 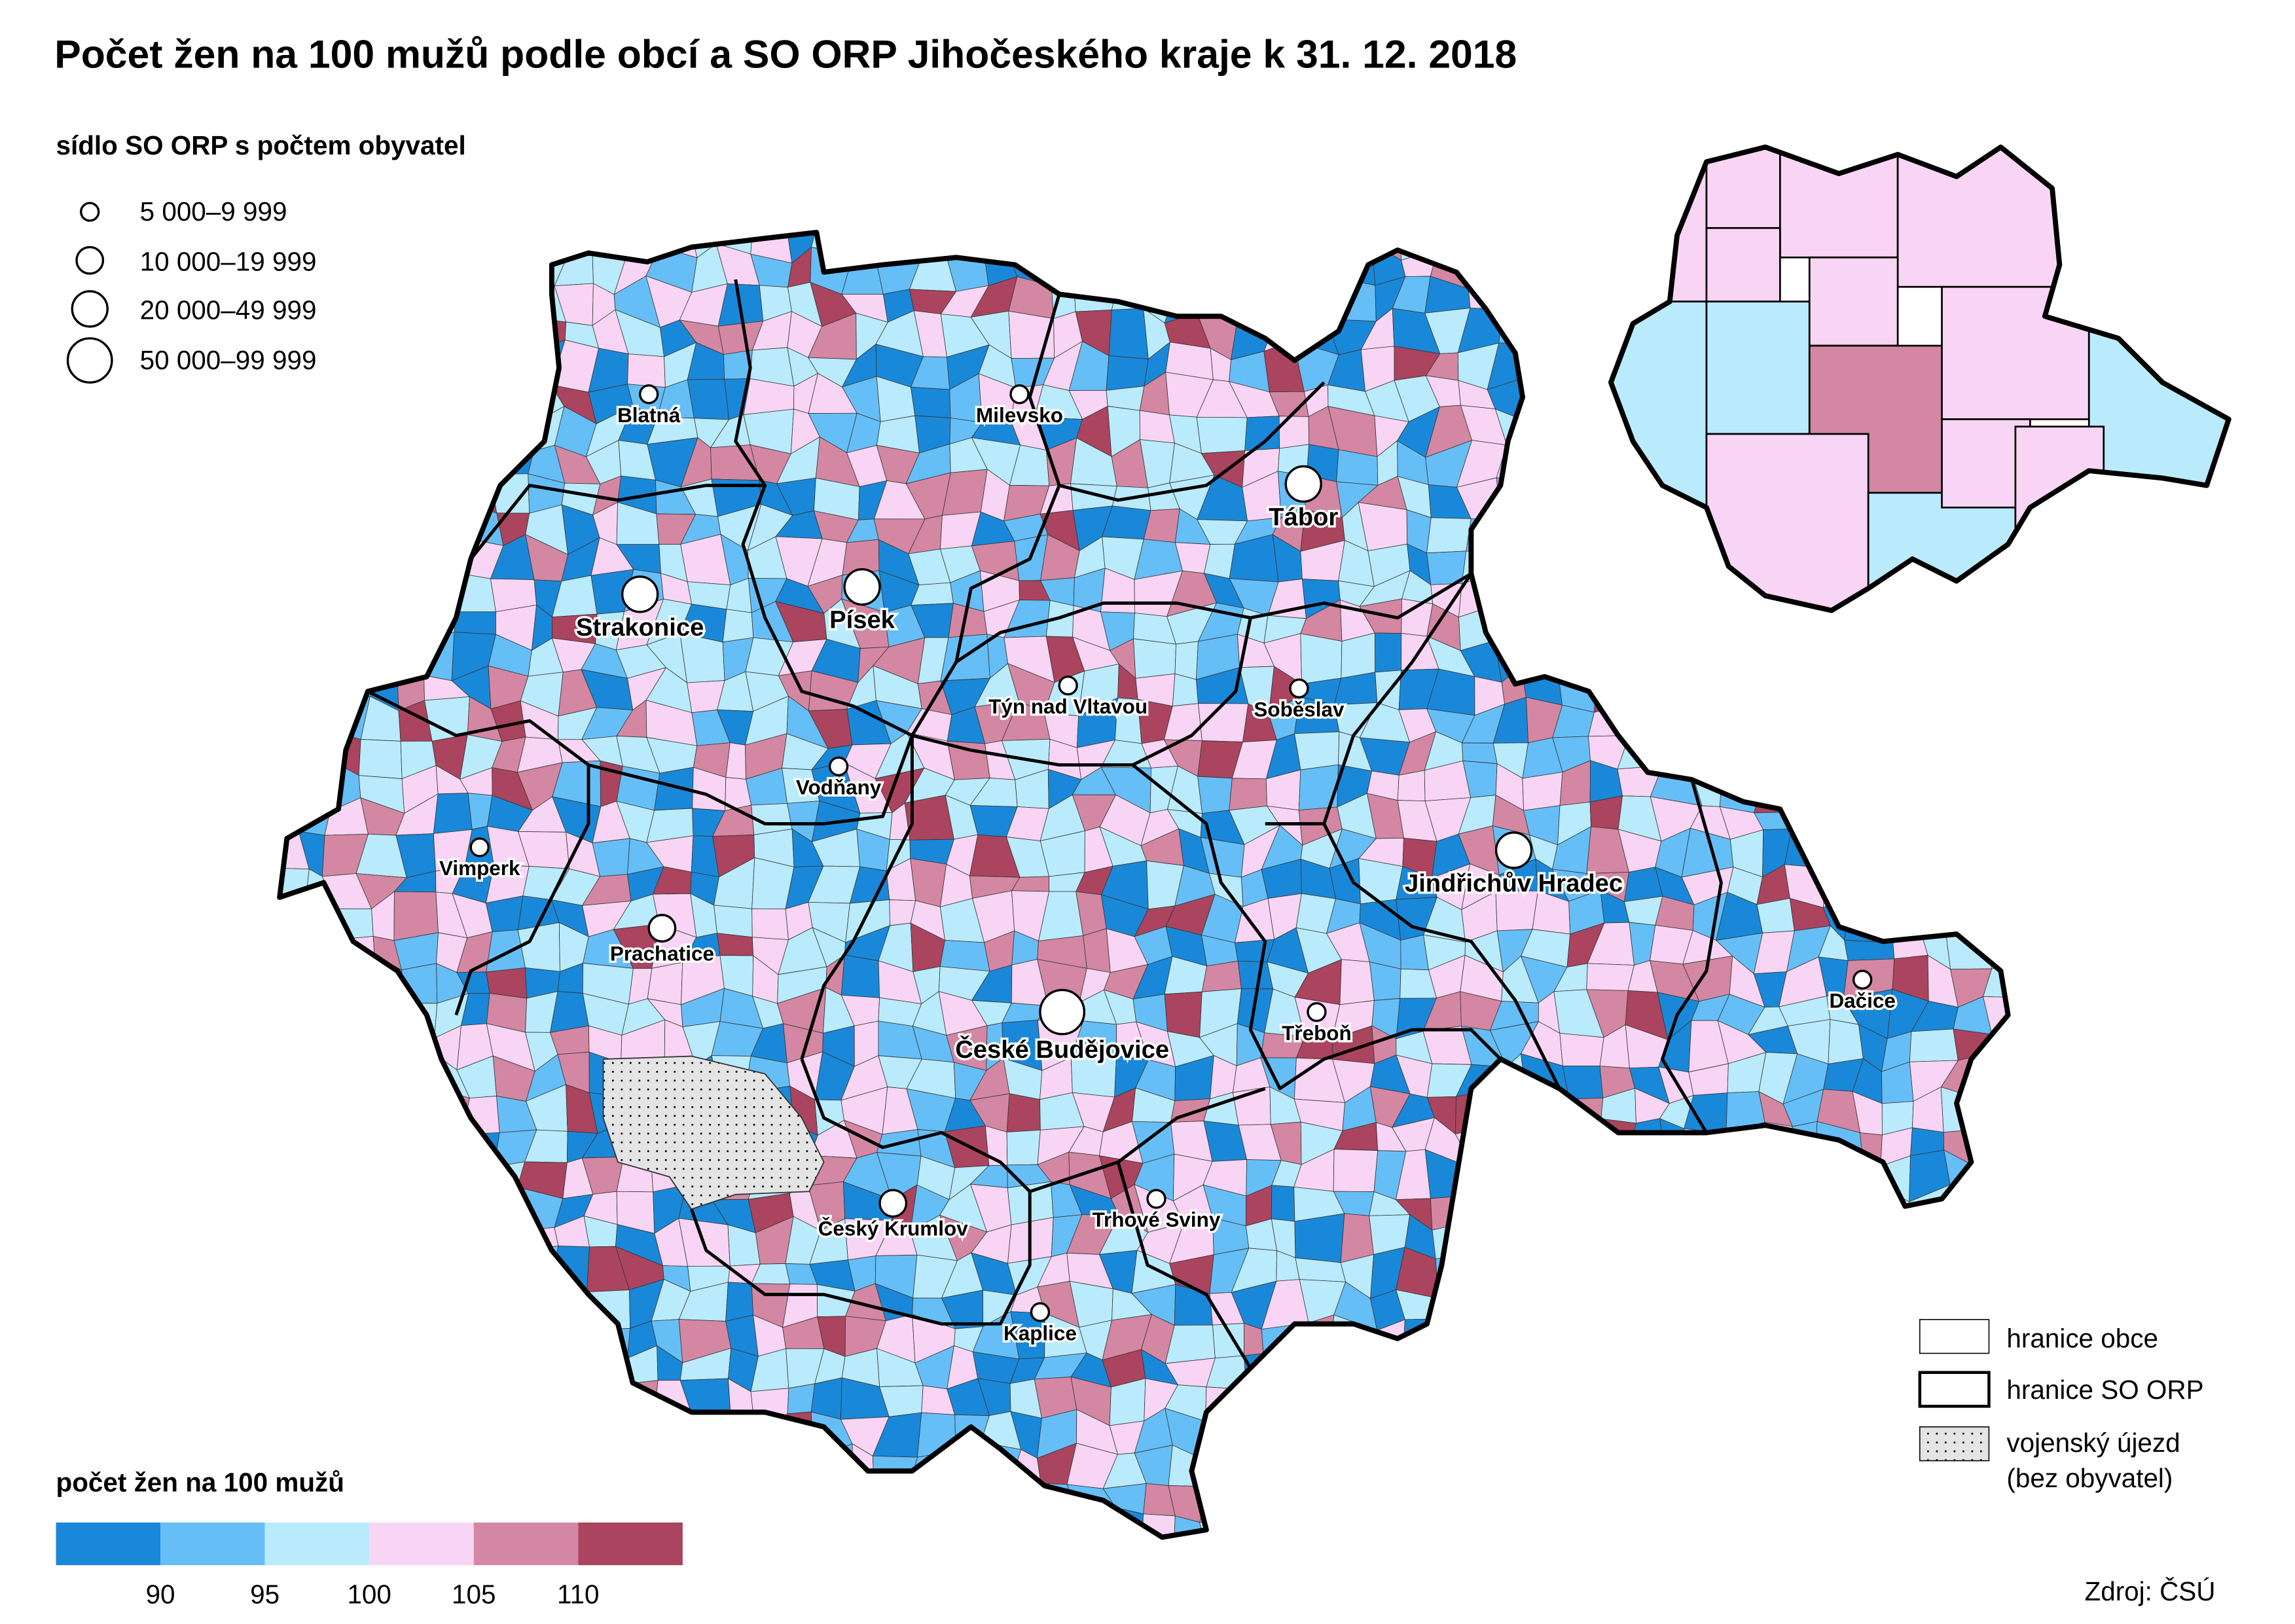 I want to click on city-label: Týn nad Vltavou, so click(x=1068, y=706).